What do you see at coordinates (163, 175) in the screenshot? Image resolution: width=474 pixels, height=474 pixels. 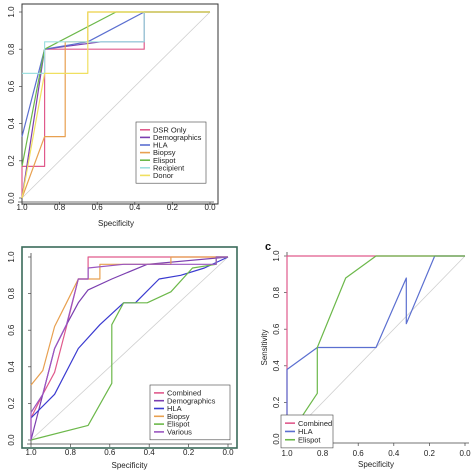 I see `legend-label: Donor` at bounding box center [163, 175].